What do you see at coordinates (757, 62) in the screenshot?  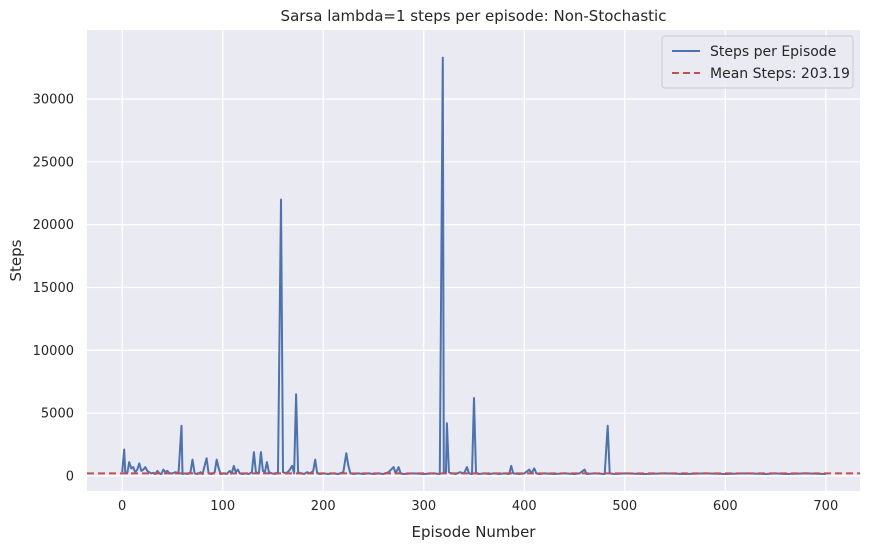 I see `legend` at bounding box center [757, 62].